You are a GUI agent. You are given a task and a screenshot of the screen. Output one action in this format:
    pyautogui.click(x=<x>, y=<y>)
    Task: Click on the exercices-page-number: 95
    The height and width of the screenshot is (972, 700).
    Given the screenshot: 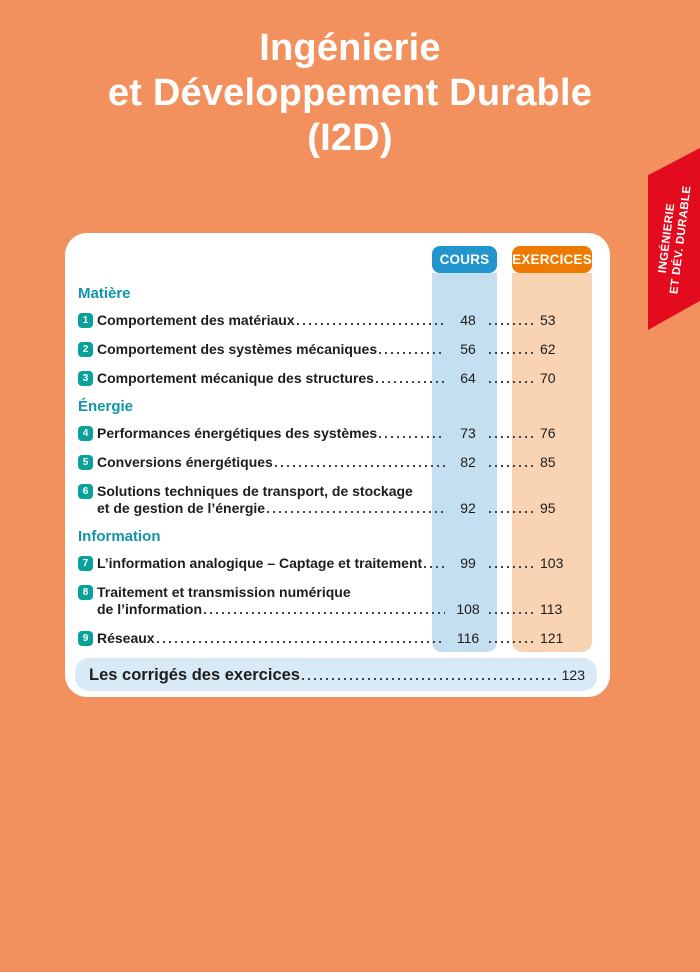 What is the action you would take?
    pyautogui.click(x=548, y=508)
    